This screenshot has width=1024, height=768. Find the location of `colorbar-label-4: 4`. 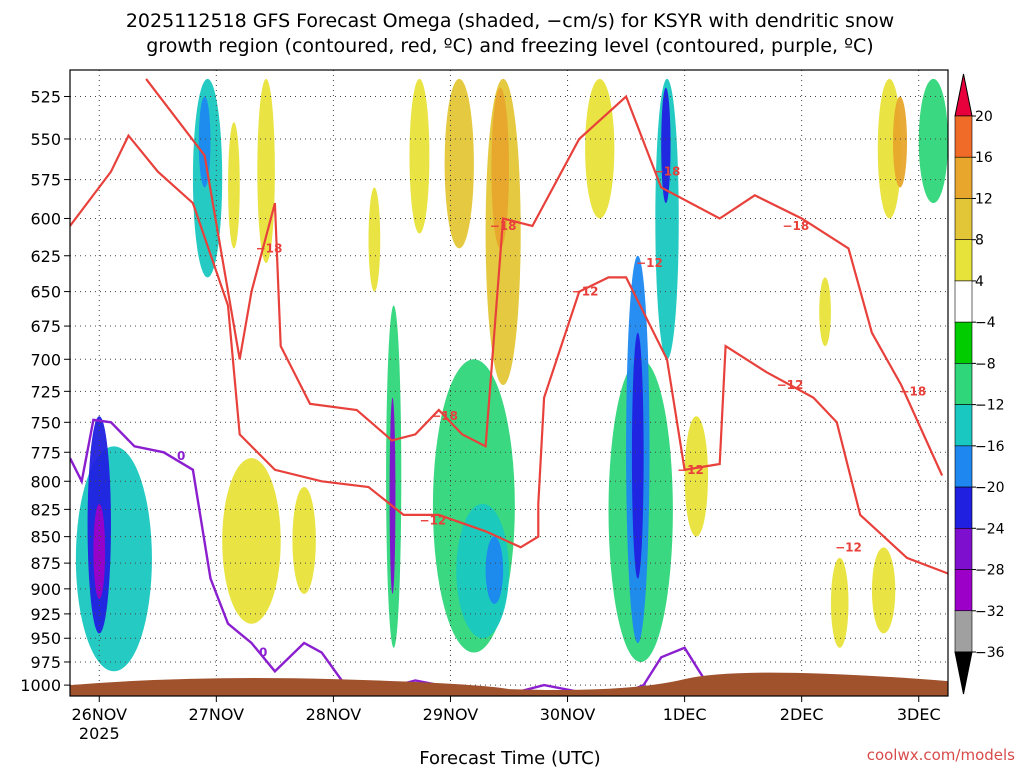

colorbar-label-4: 4 is located at coordinates (979, 282).